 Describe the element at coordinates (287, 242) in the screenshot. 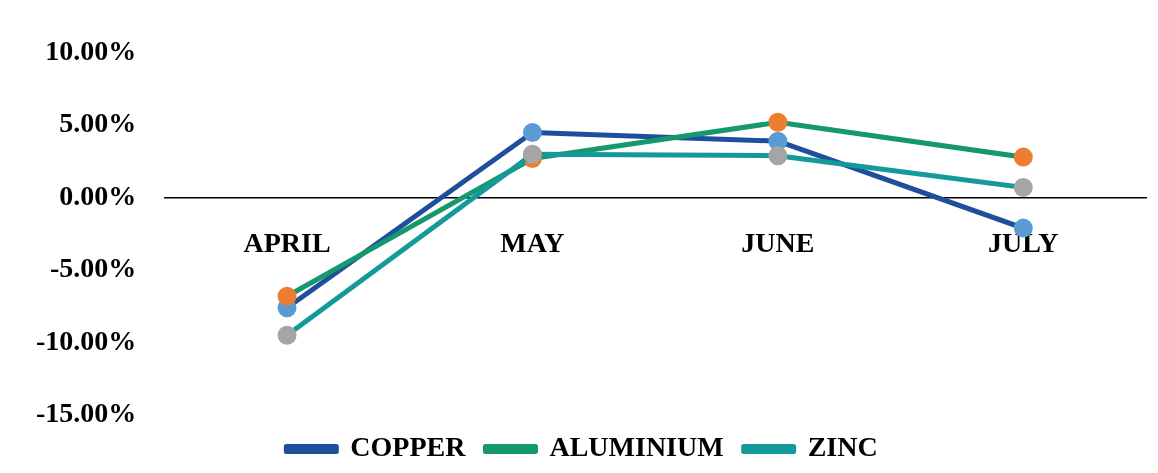

I see `x-tick-label: APRIL` at that location.